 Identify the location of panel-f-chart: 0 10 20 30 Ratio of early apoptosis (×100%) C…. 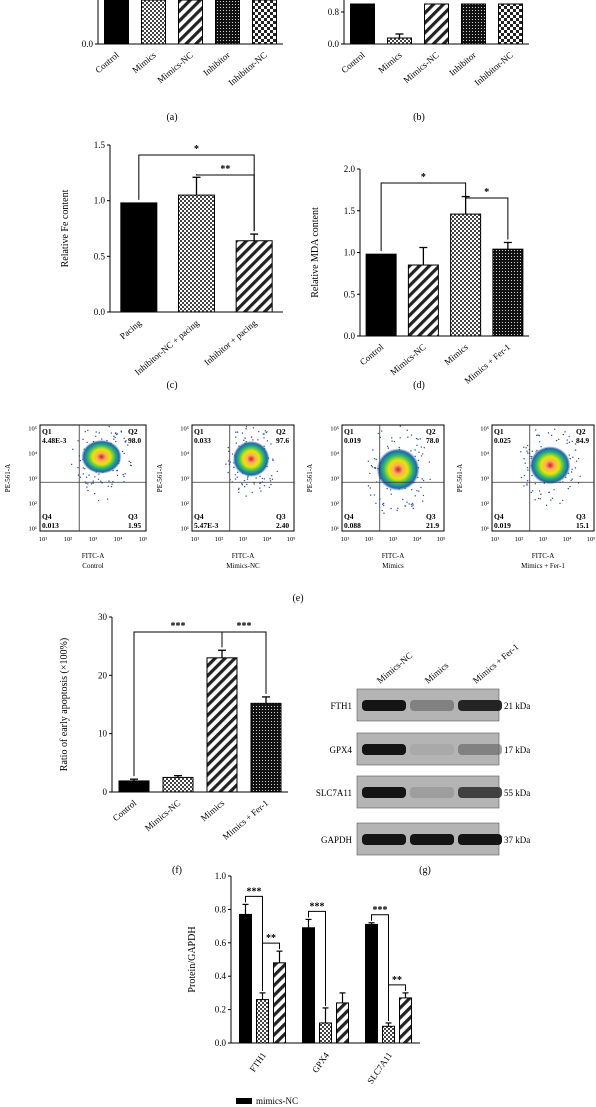
(173, 727).